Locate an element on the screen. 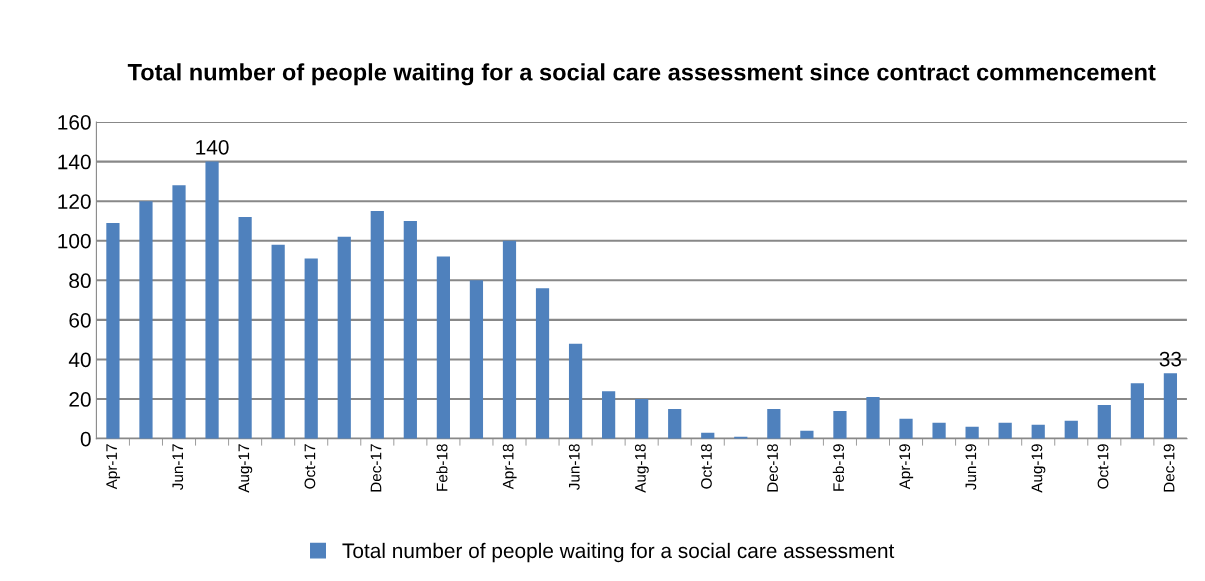 This screenshot has height=581, width=1205. x-tick-label: Jun-17 is located at coordinates (178, 467).